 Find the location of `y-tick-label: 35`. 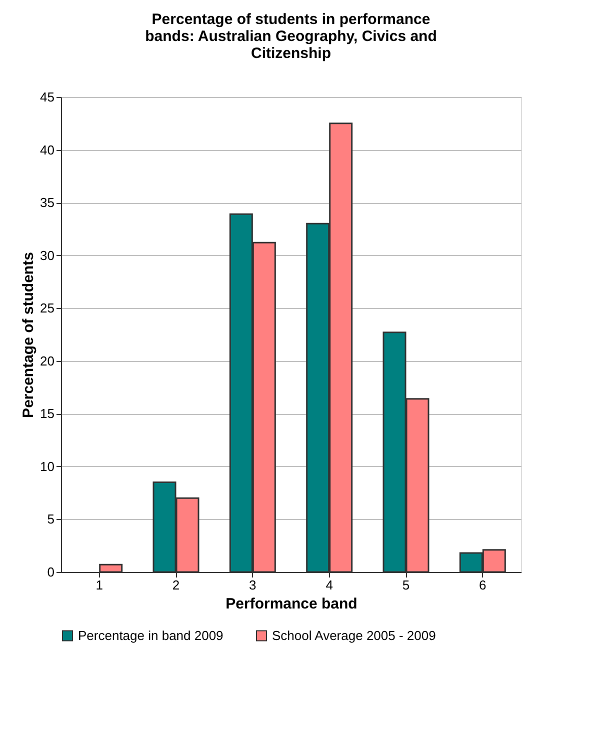

y-tick-label: 35 is located at coordinates (47, 202).